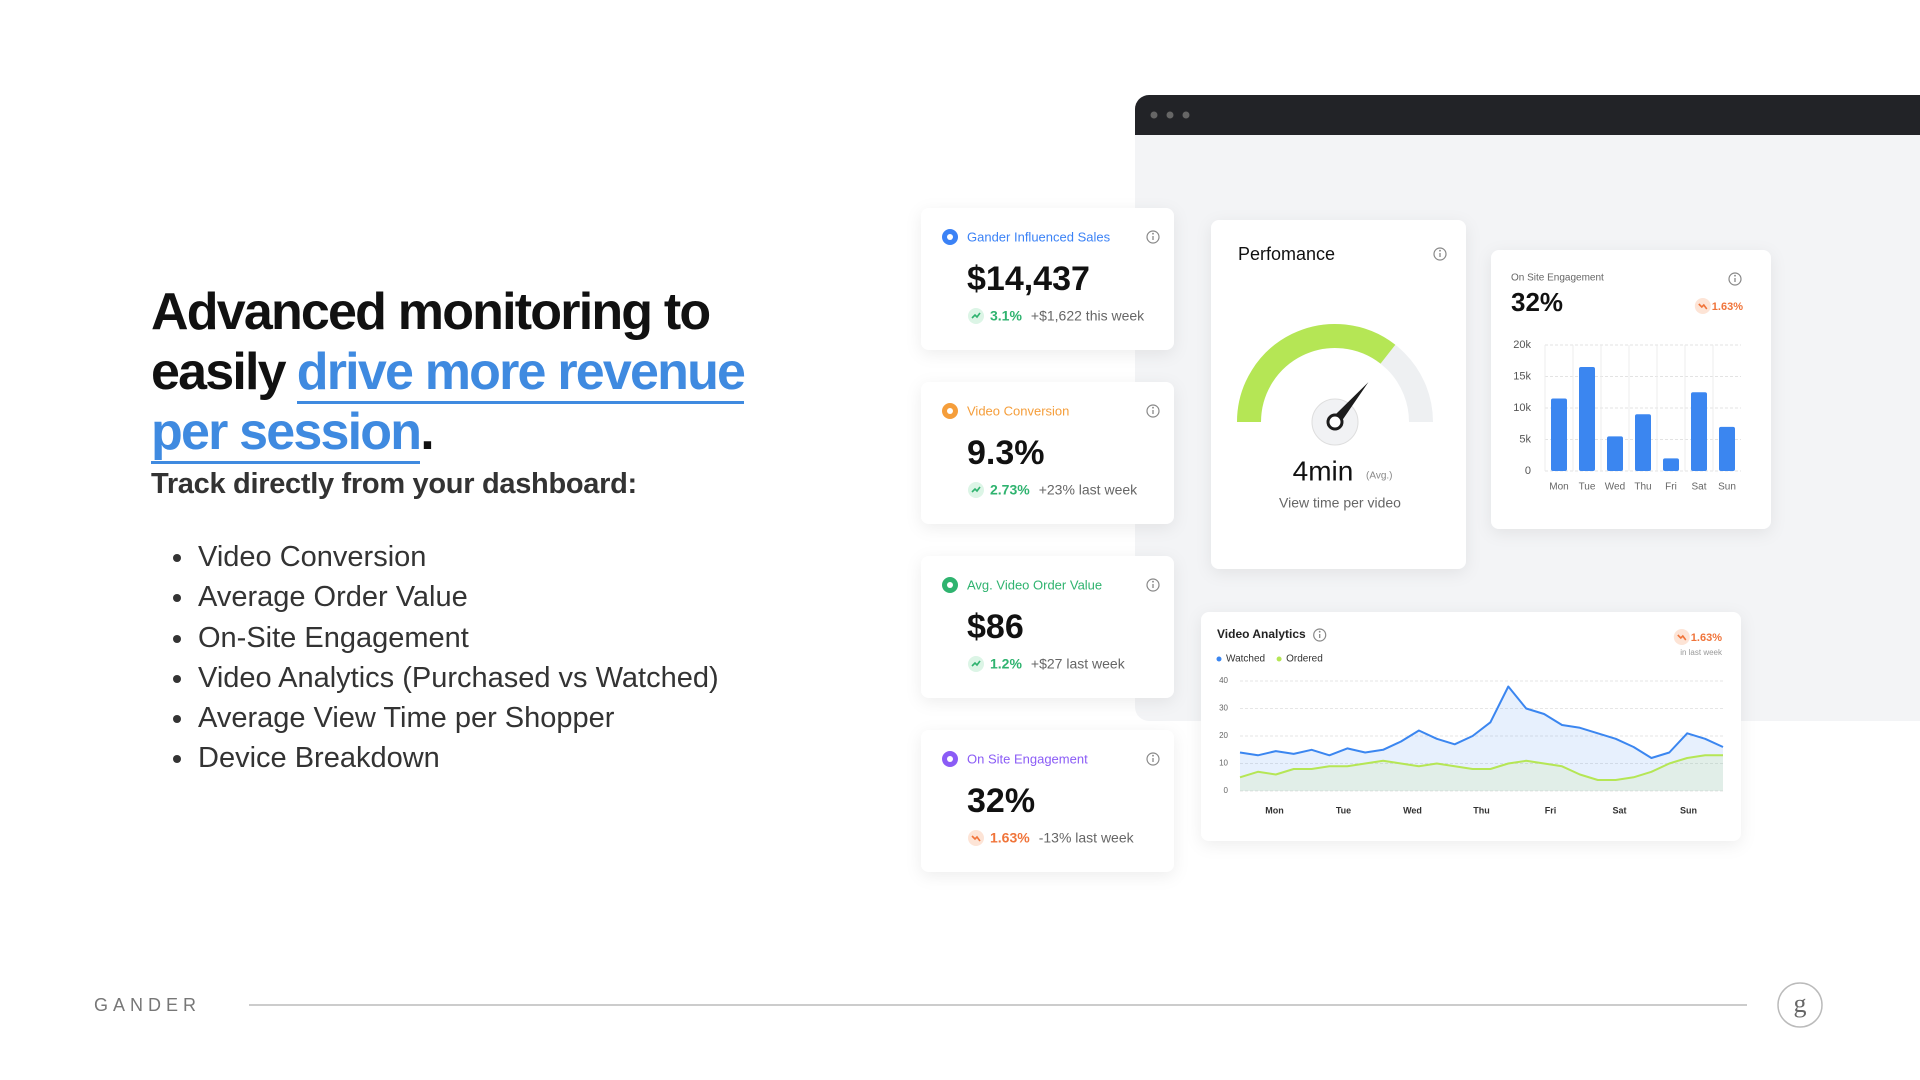 This screenshot has height=1080, width=1920. What do you see at coordinates (1340, 503) in the screenshot?
I see `performance-caption: View time per video` at bounding box center [1340, 503].